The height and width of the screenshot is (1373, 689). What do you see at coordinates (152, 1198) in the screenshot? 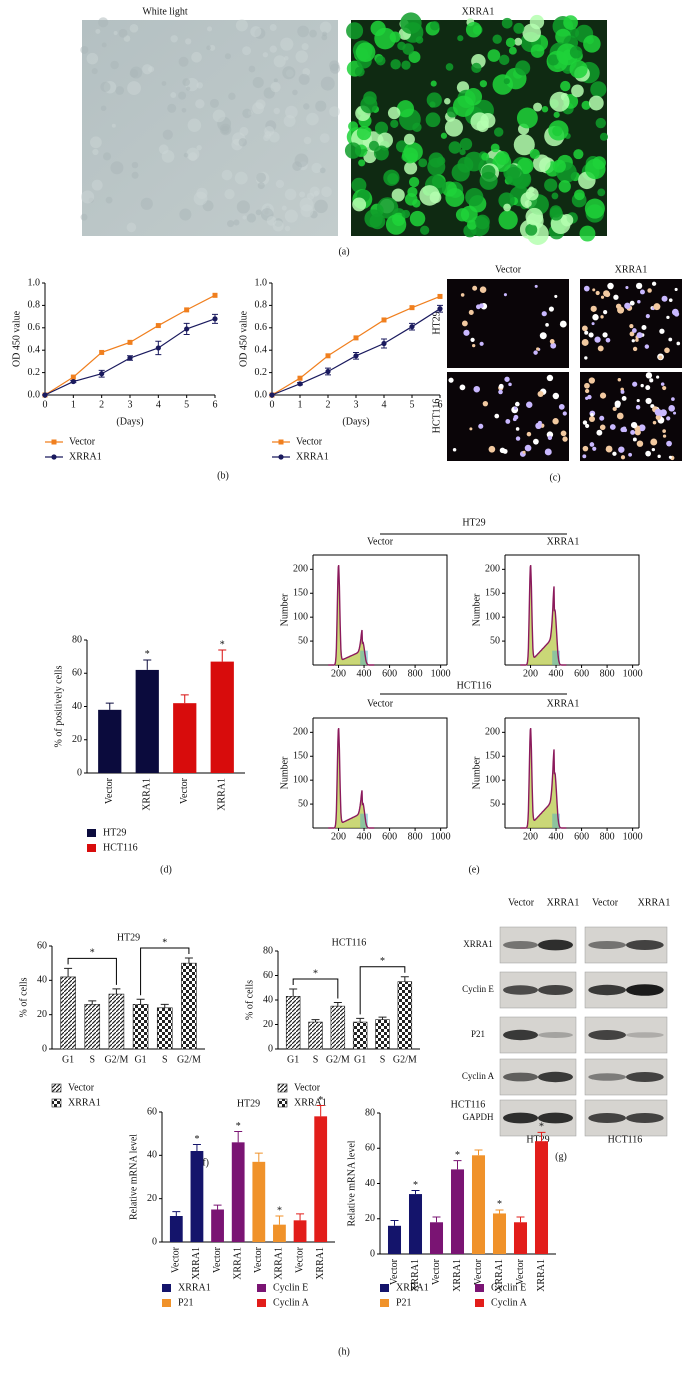
I see `y-tick-label: 20` at bounding box center [152, 1198].